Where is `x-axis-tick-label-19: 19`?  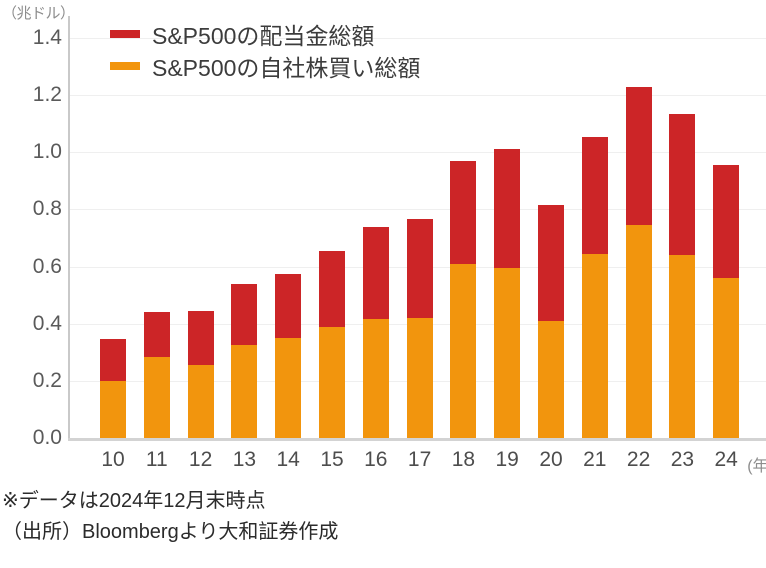
x-axis-tick-label-19: 19 is located at coordinates (507, 459).